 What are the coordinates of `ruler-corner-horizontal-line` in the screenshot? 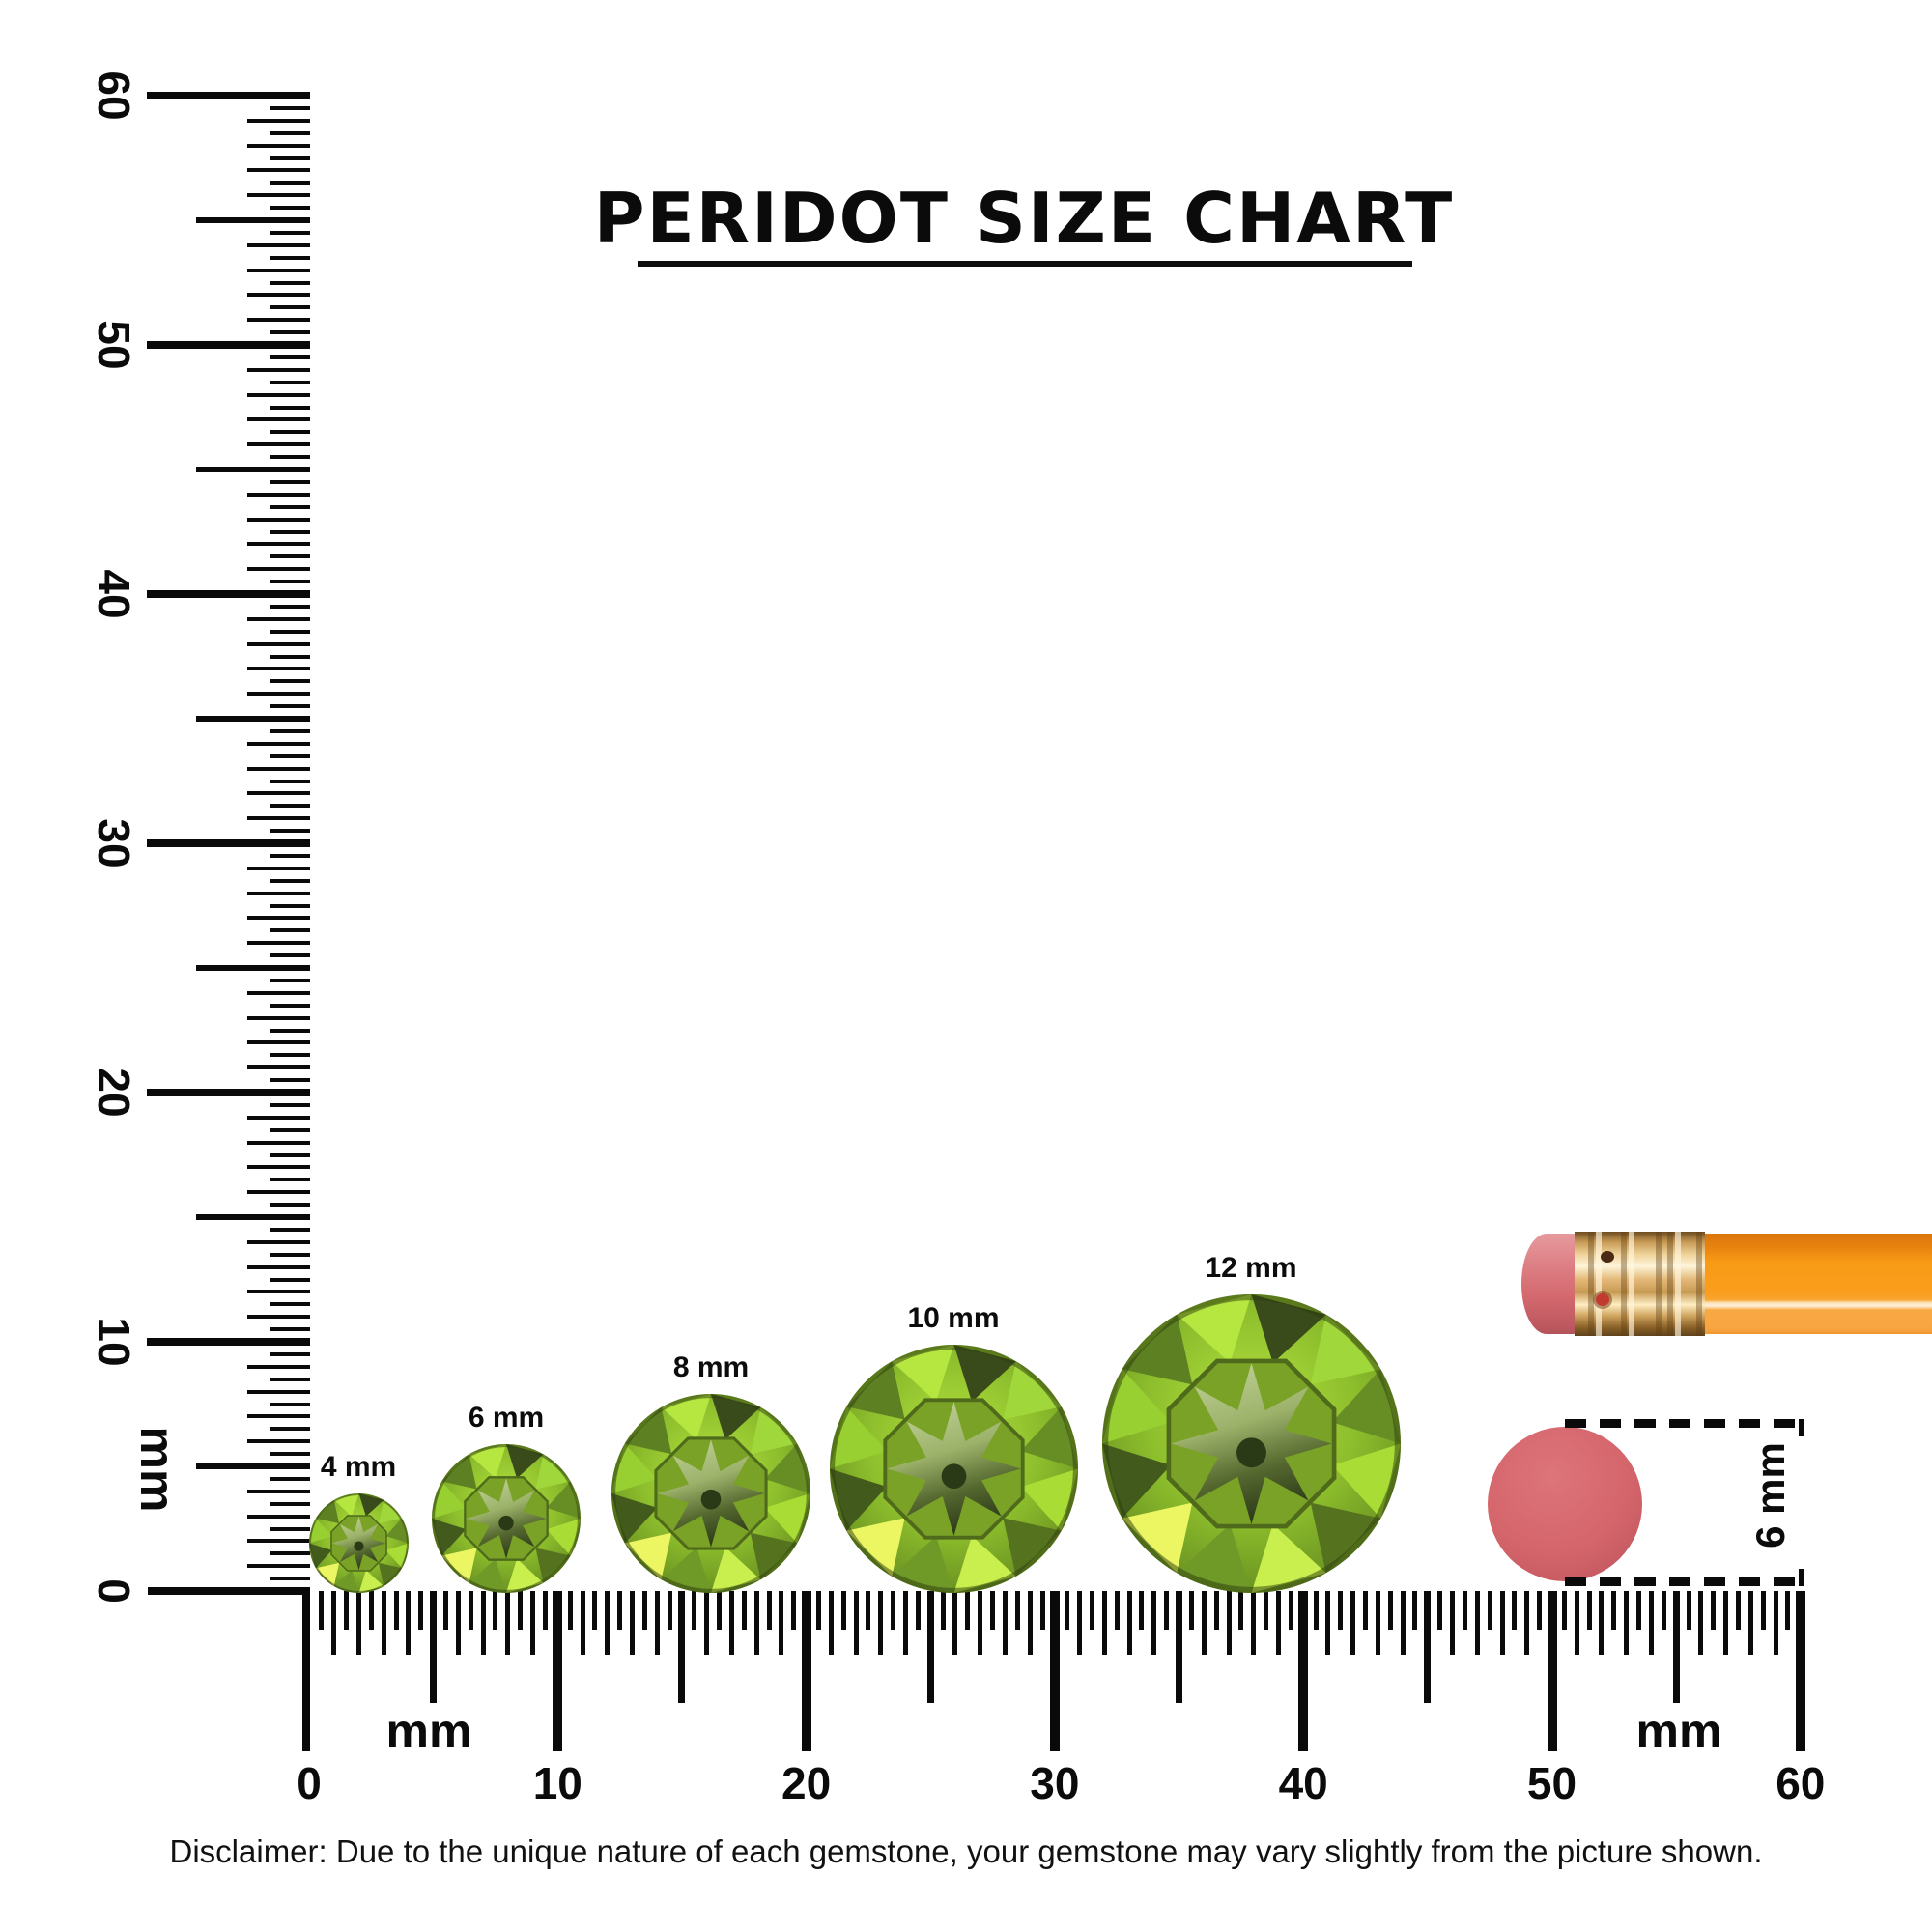 It's located at (229, 1591).